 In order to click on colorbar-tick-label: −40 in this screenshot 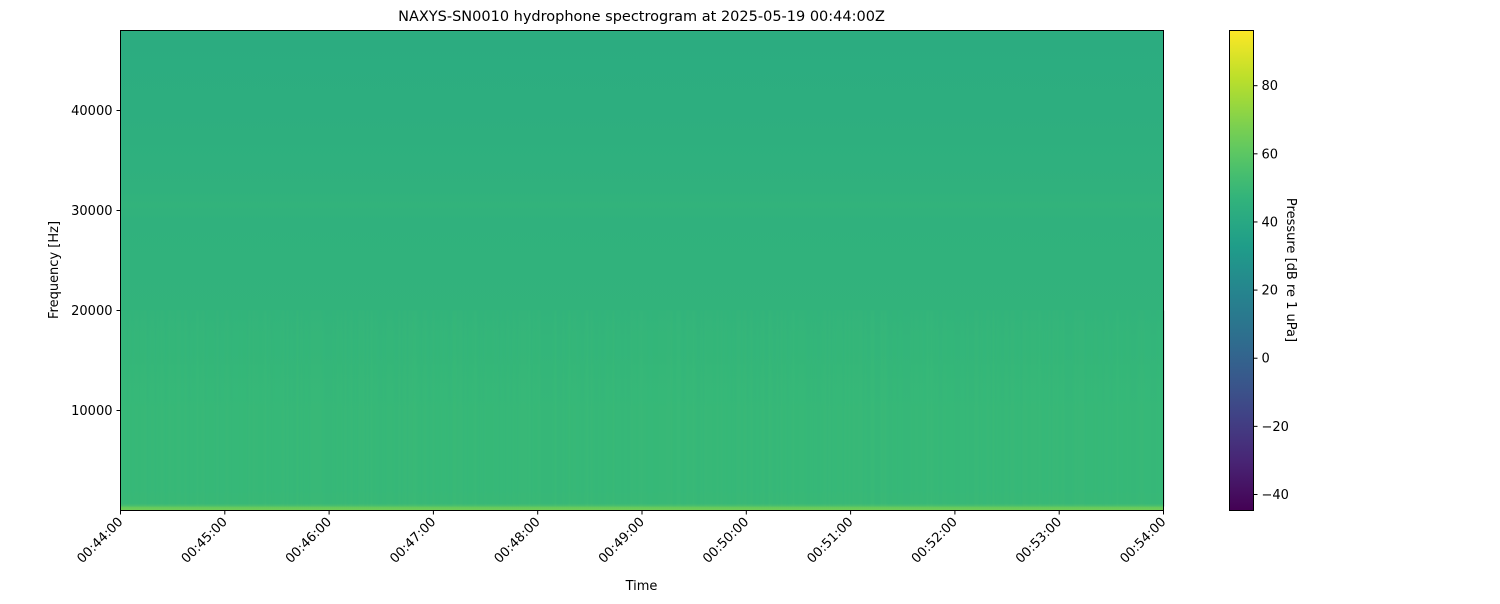, I will do `click(1275, 495)`.